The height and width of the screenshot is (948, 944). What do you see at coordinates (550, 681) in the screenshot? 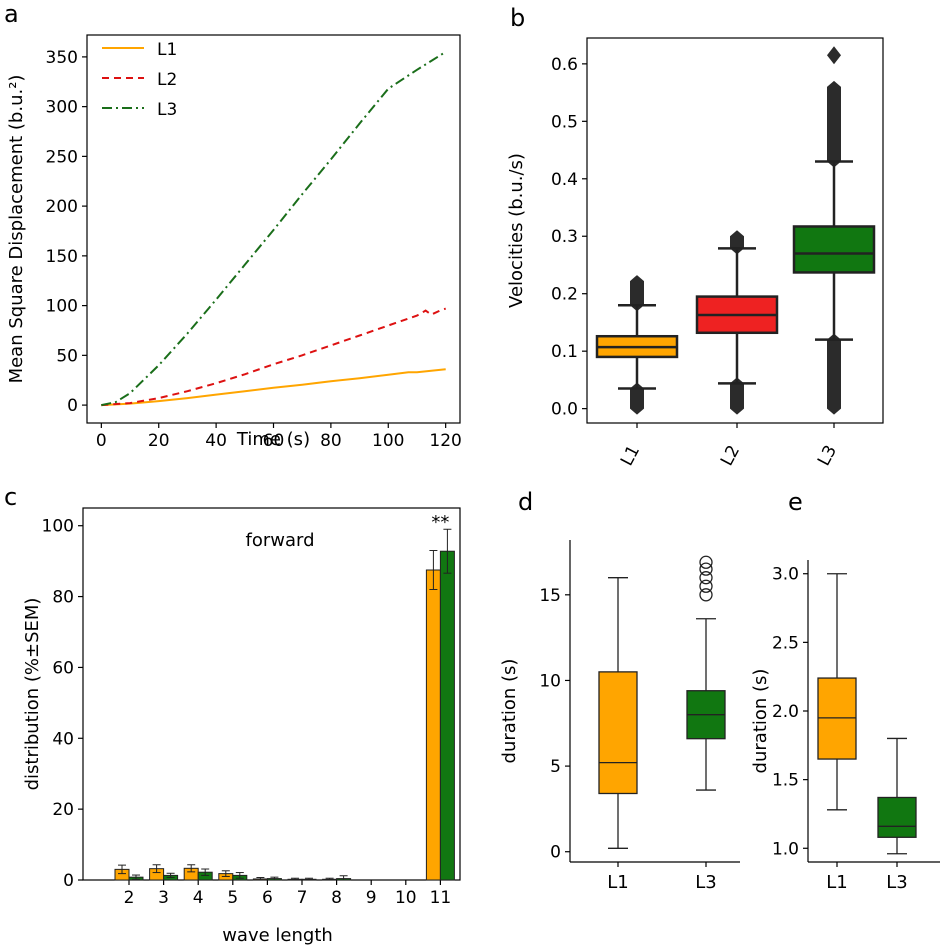
I see `d-ytick-label: 10` at bounding box center [550, 681].